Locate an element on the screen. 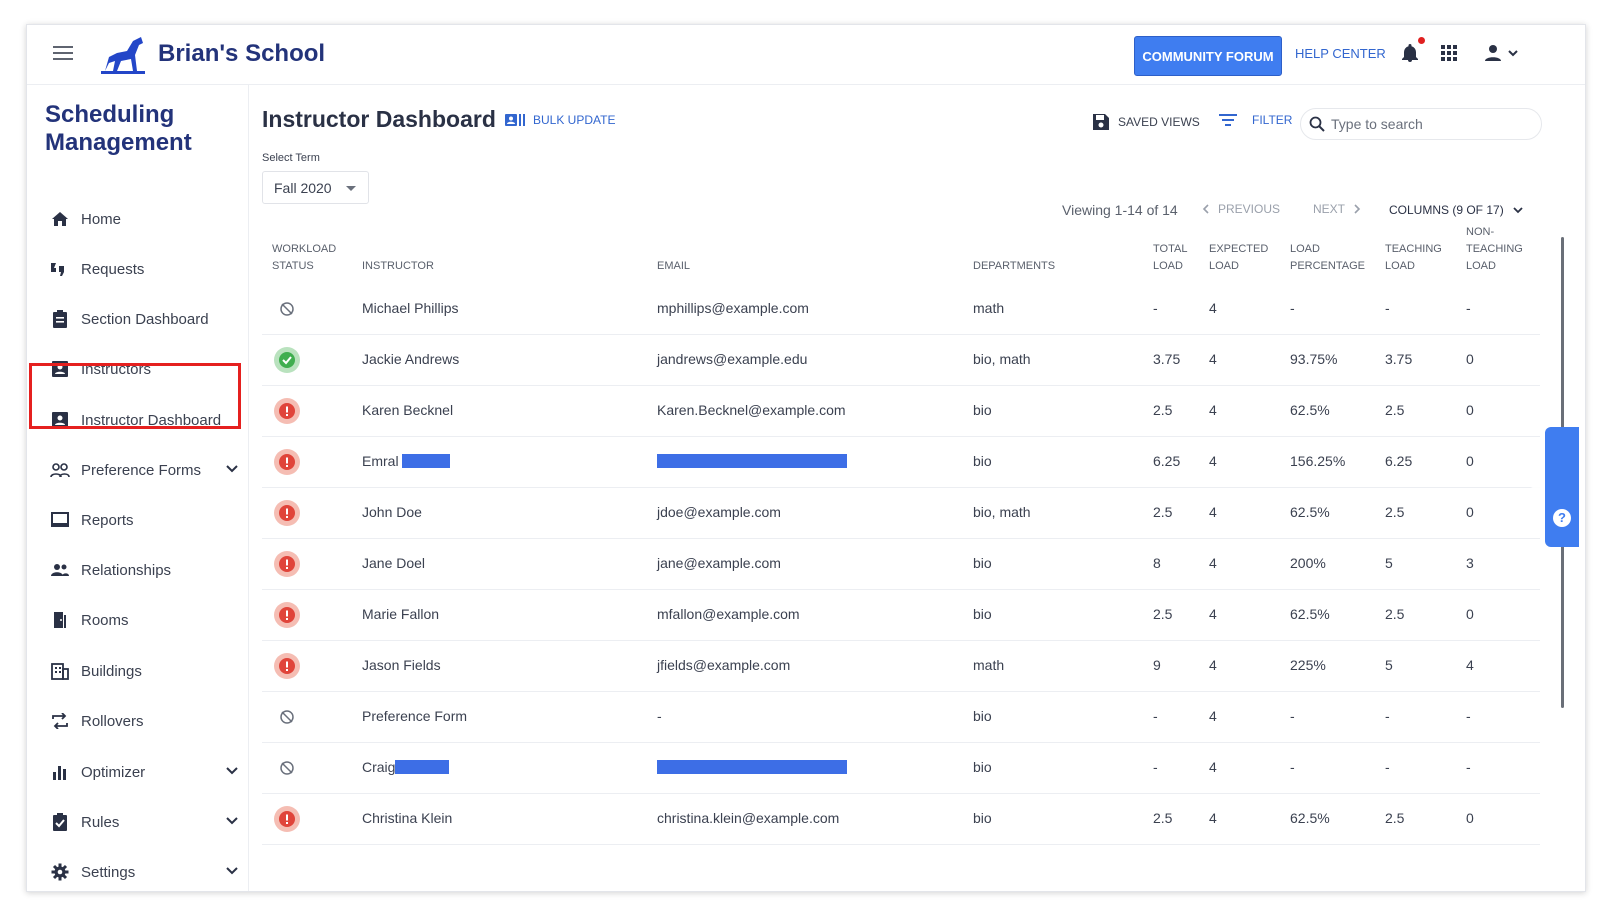 The width and height of the screenshot is (1600, 905). table-row: Emral bio 6.25 4 156.25% 6.25 0 is located at coordinates (901, 462).